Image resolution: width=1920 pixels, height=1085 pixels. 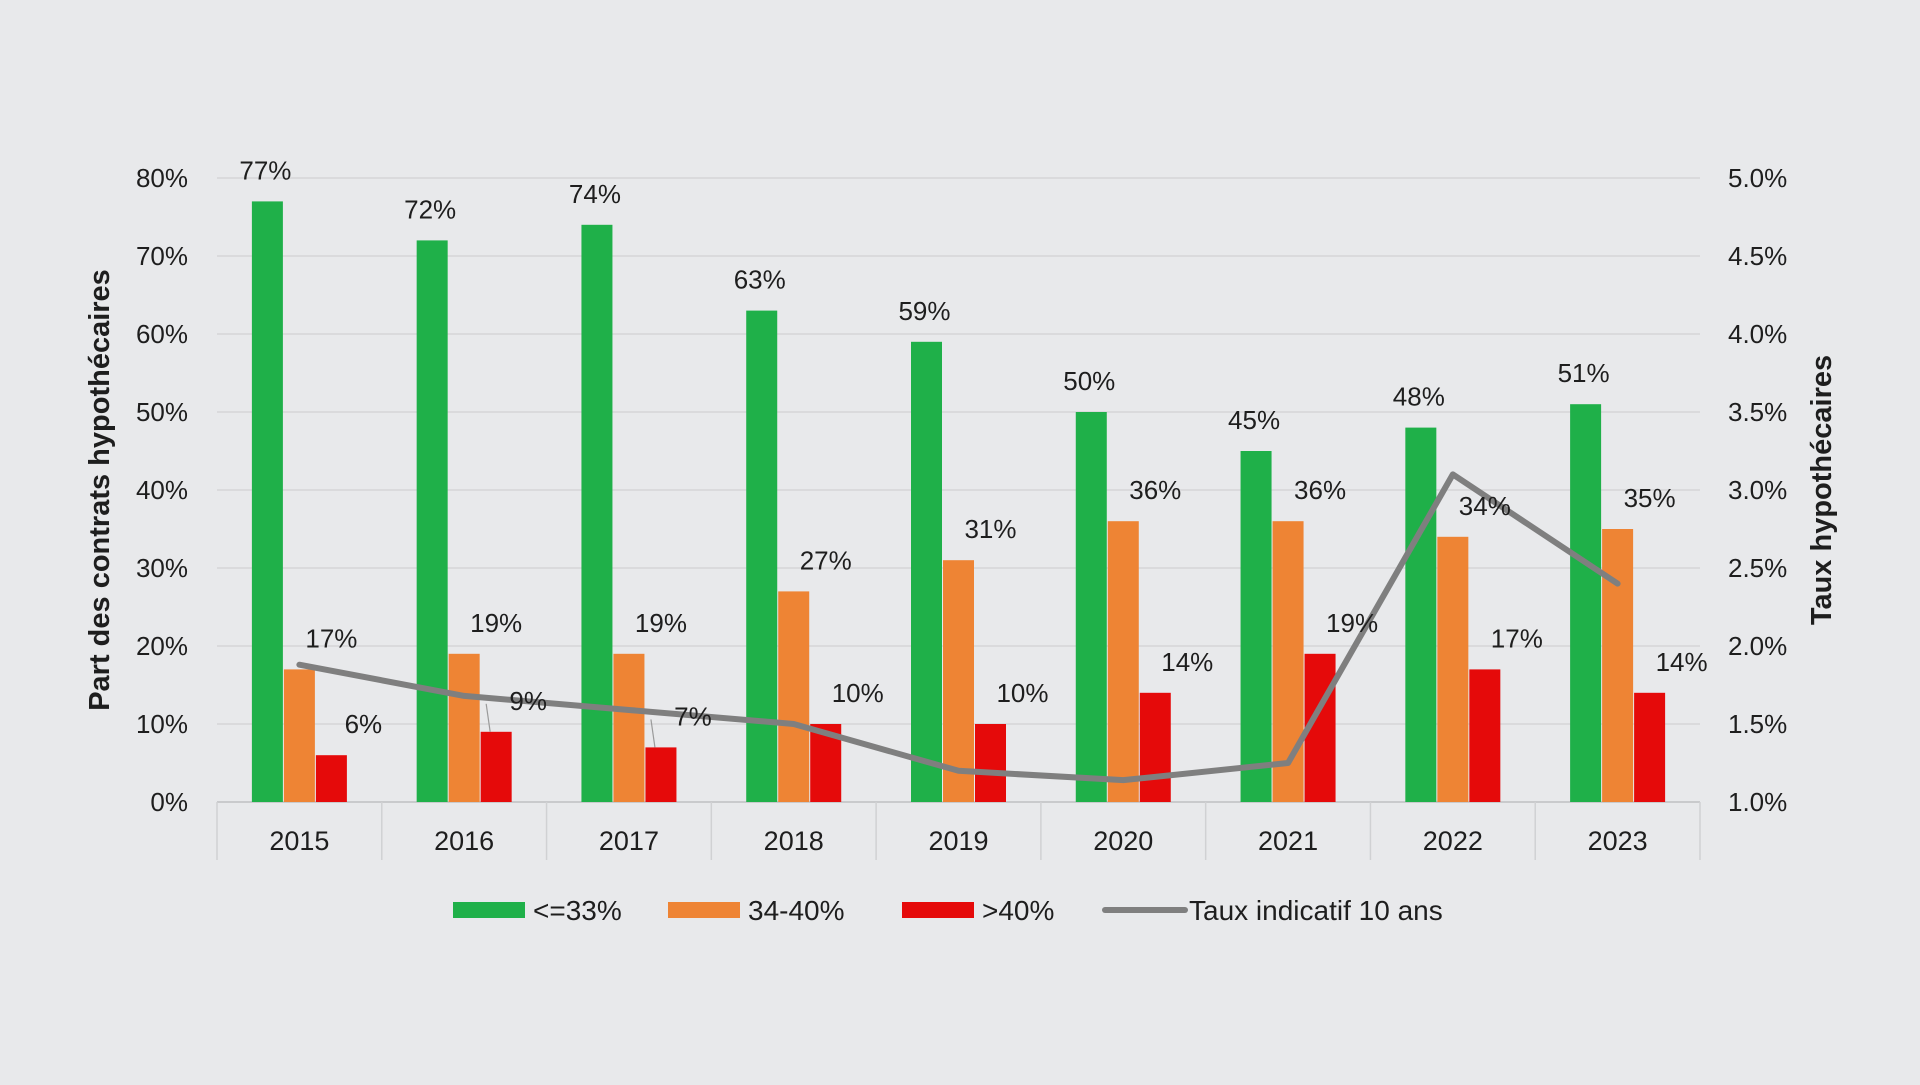 I want to click on x-tick-label: 2015, so click(x=299, y=841).